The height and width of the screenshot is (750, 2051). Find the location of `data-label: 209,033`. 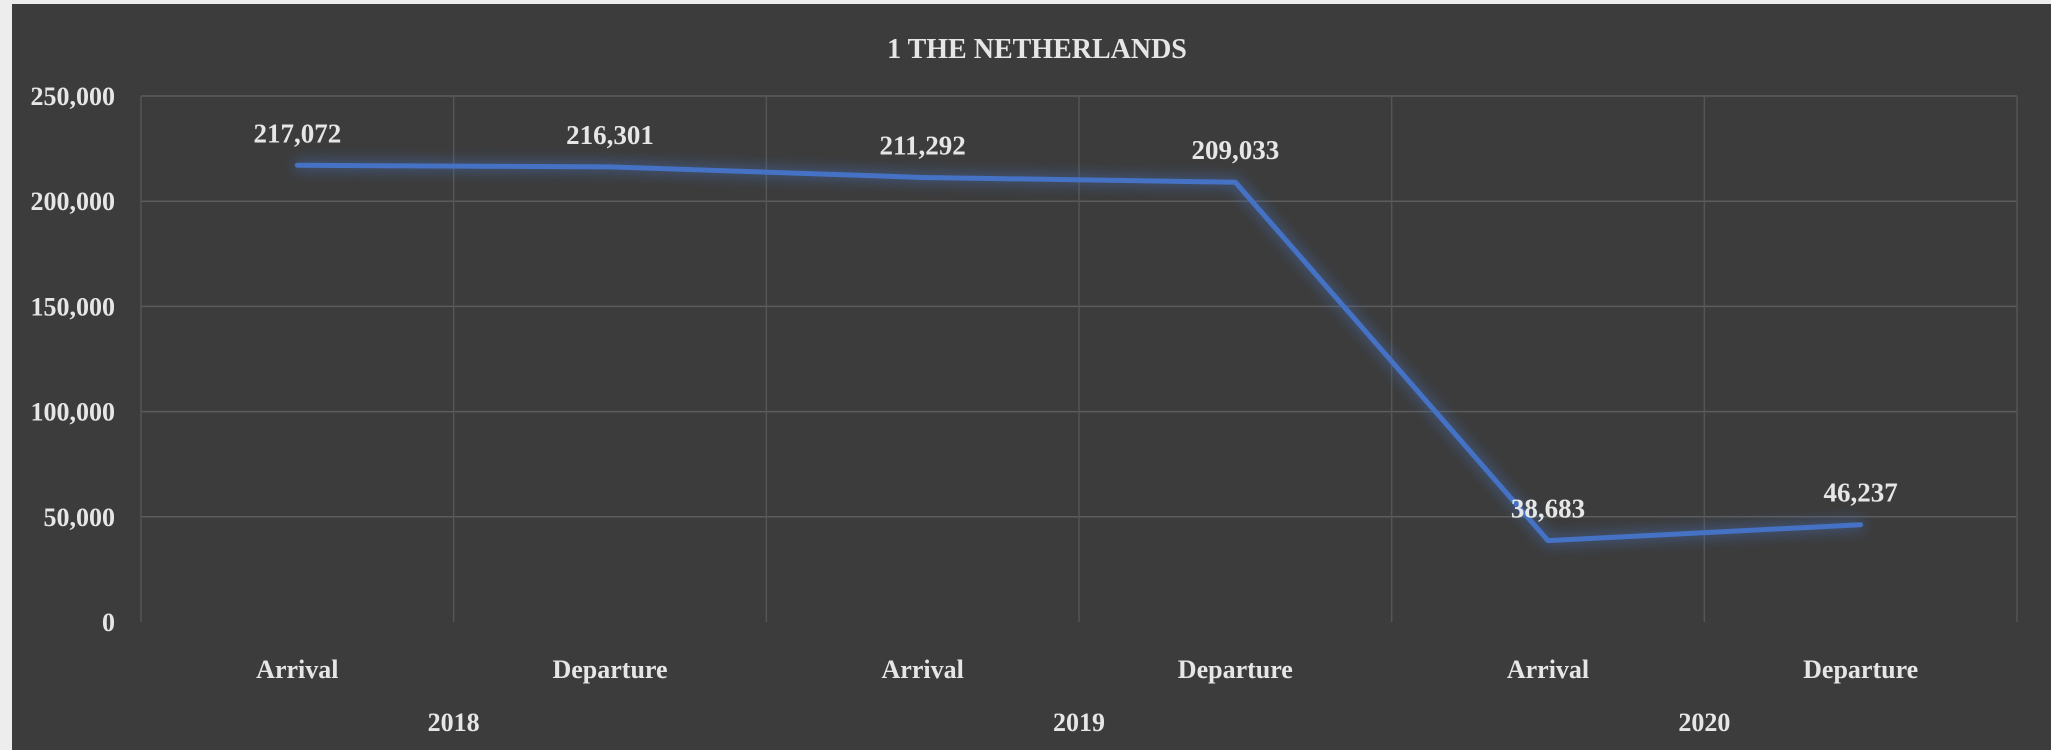

data-label: 209,033 is located at coordinates (1235, 150).